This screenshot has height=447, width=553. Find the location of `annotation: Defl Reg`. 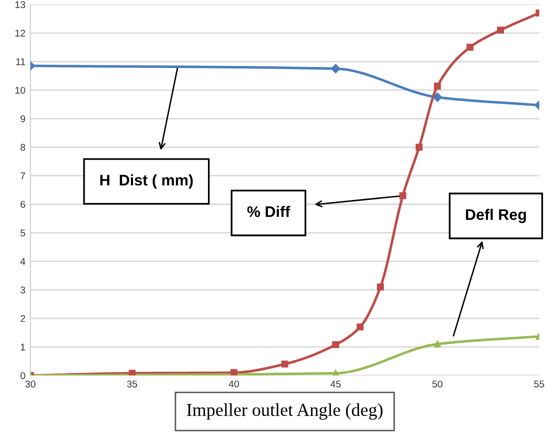

annotation: Defl Reg is located at coordinates (496, 216).